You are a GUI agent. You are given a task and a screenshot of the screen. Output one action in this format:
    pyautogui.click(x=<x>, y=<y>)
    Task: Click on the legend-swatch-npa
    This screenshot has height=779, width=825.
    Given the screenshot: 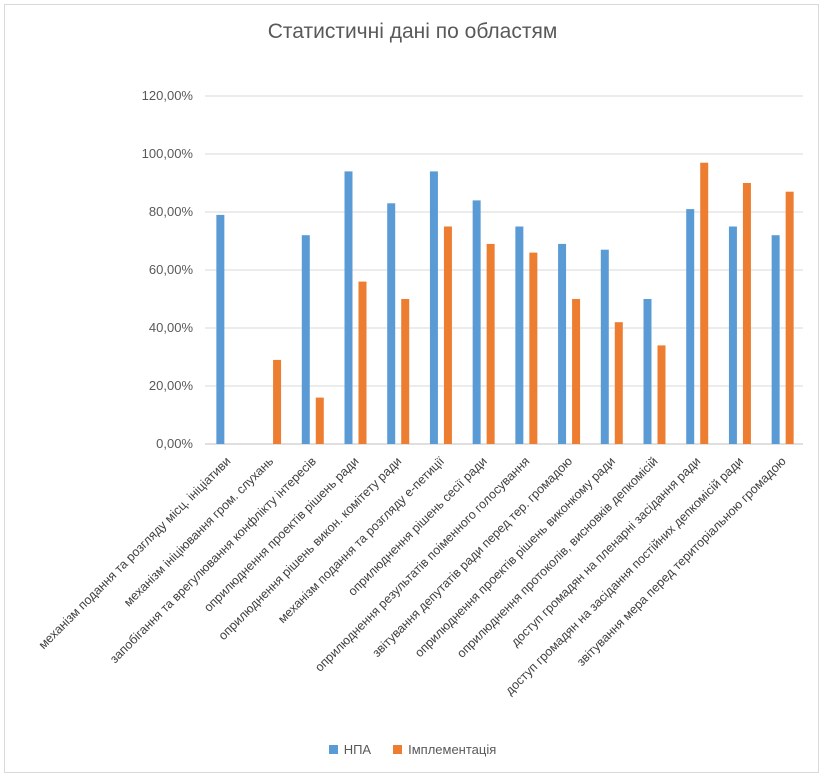 What is the action you would take?
    pyautogui.click(x=333, y=749)
    